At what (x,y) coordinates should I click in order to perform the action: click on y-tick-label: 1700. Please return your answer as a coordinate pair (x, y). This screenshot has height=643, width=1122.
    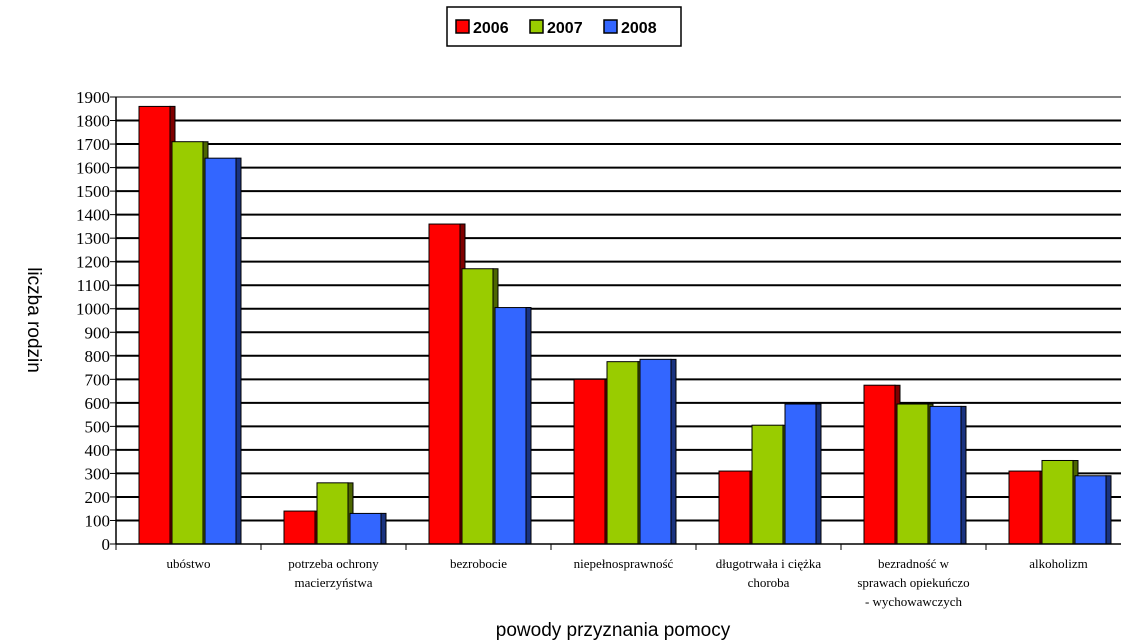
    Looking at the image, I should click on (93, 144).